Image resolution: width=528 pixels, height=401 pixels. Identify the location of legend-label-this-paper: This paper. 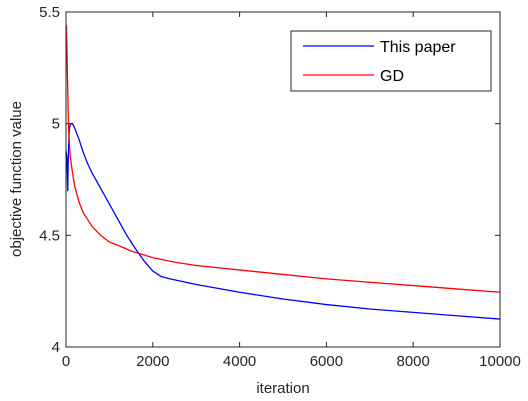
(418, 47).